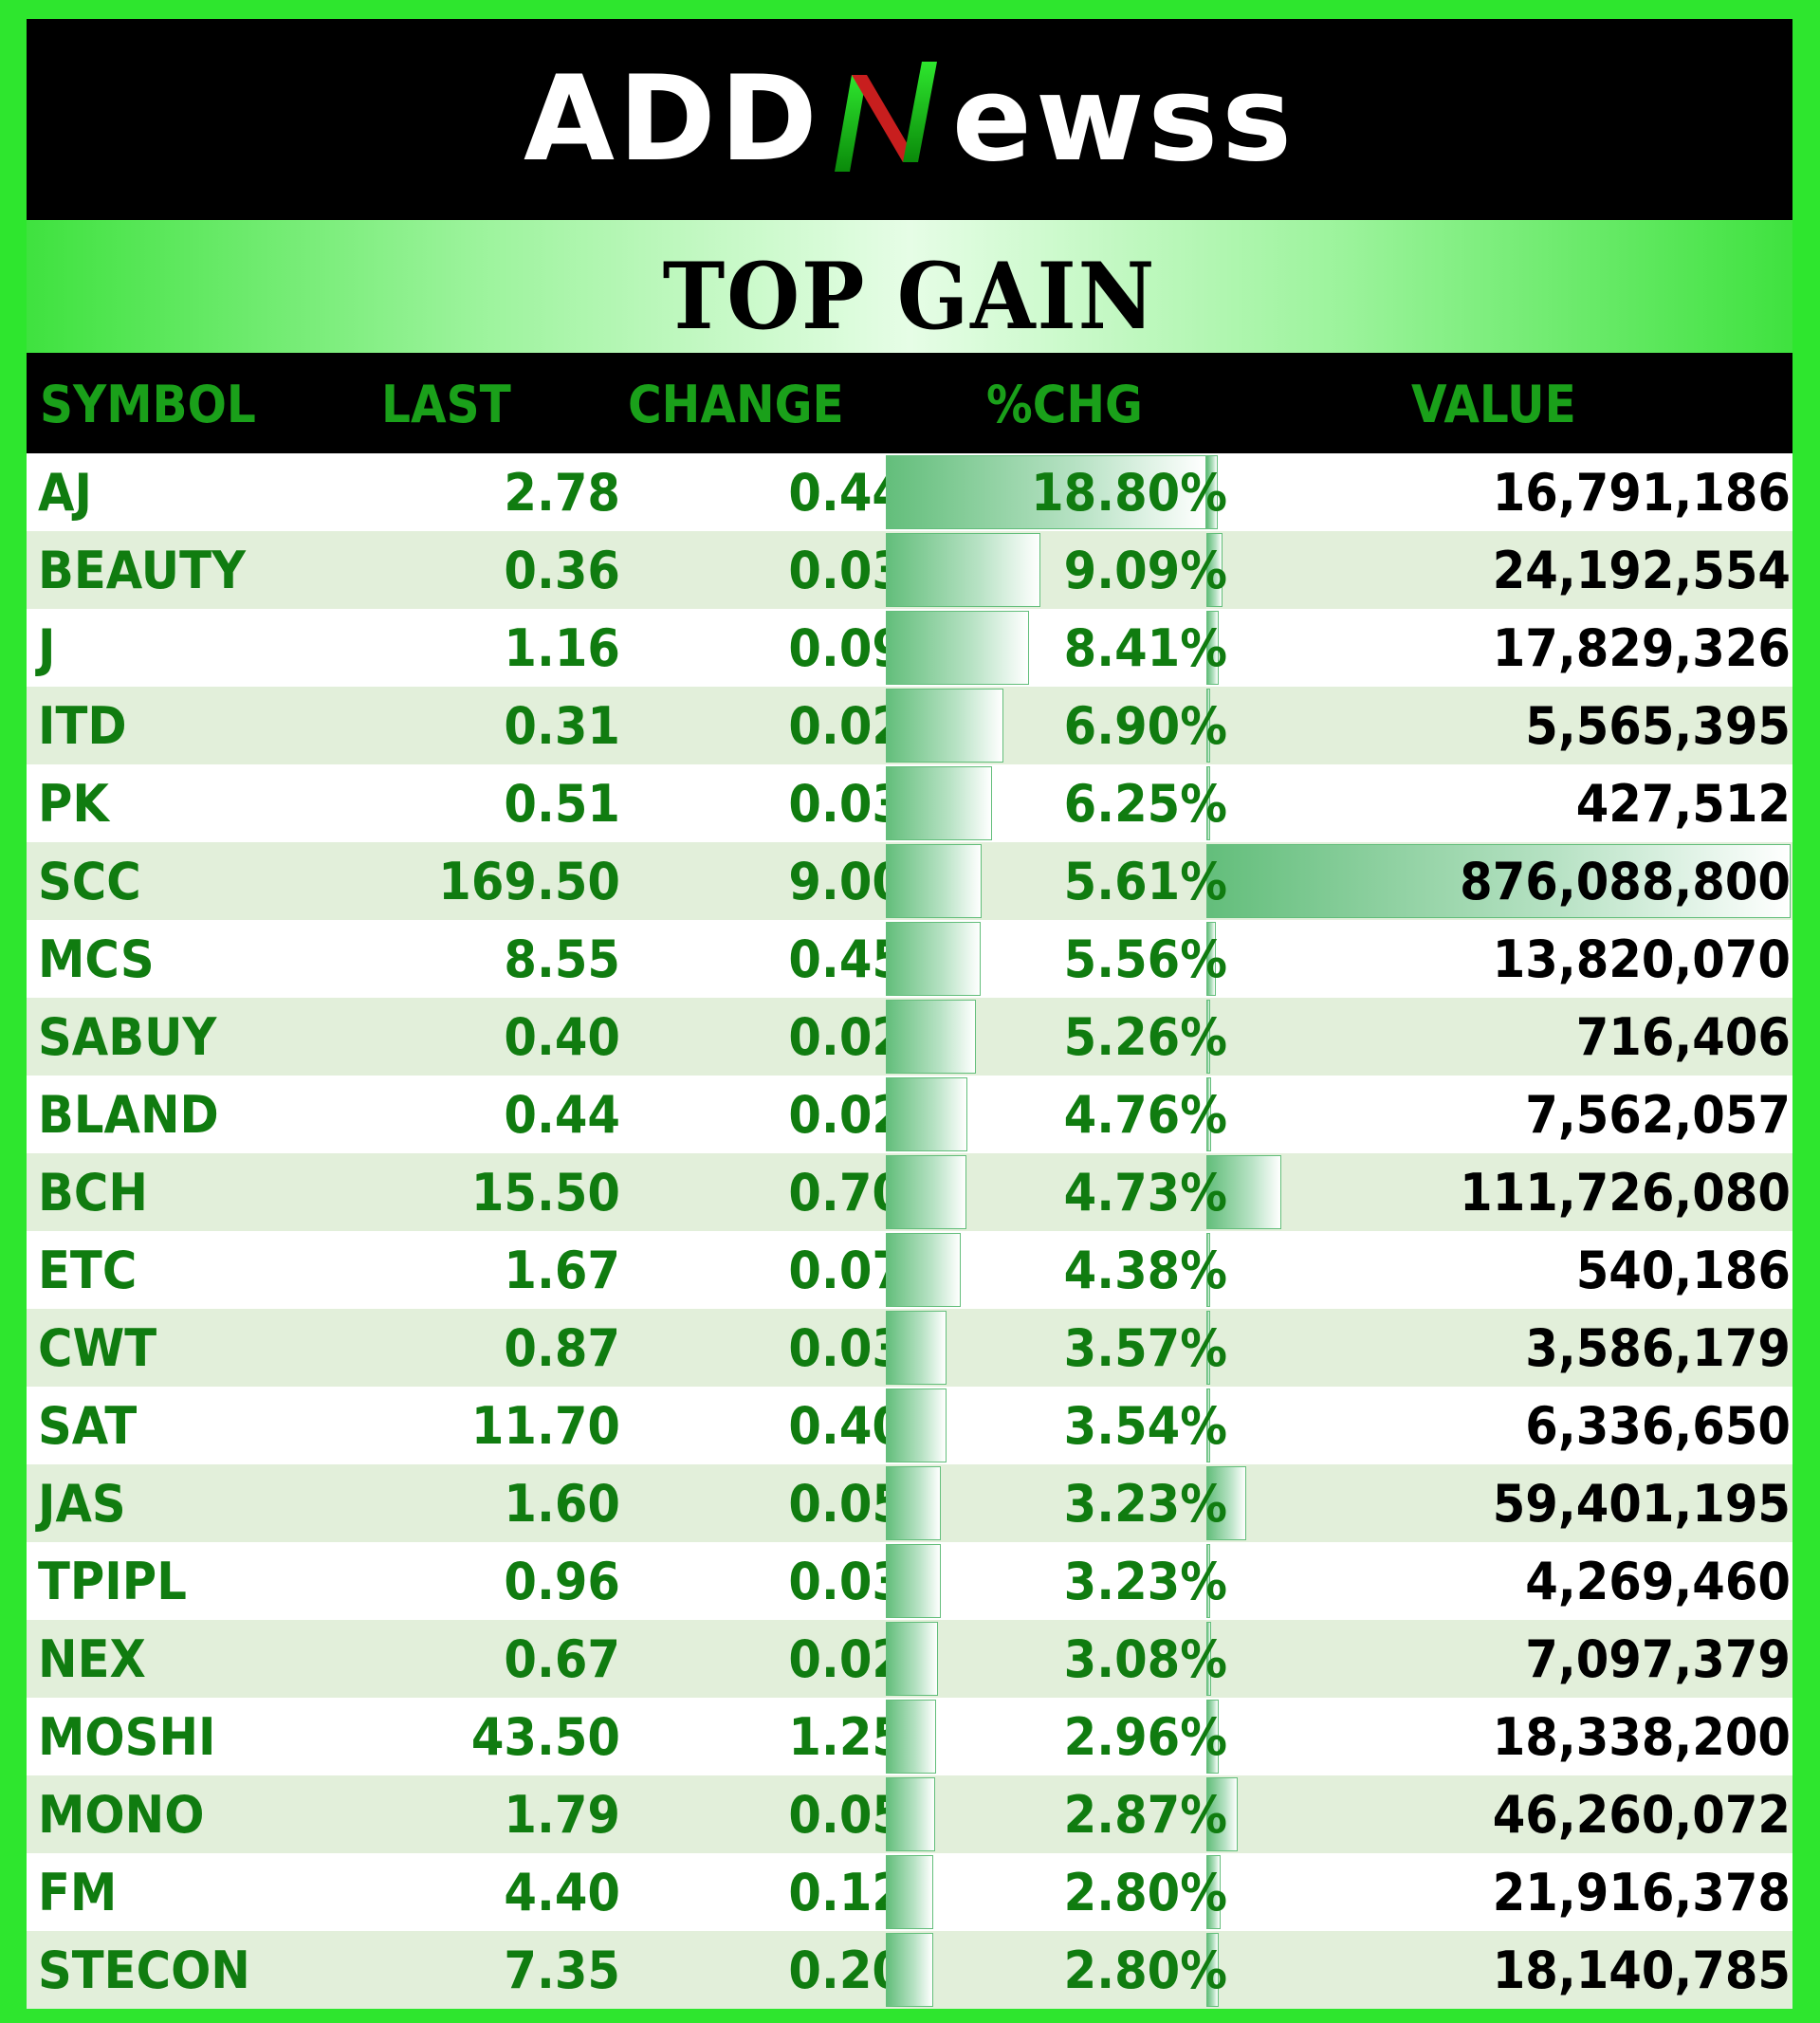  What do you see at coordinates (562, 1348) in the screenshot?
I see `last-cell: 0.87` at bounding box center [562, 1348].